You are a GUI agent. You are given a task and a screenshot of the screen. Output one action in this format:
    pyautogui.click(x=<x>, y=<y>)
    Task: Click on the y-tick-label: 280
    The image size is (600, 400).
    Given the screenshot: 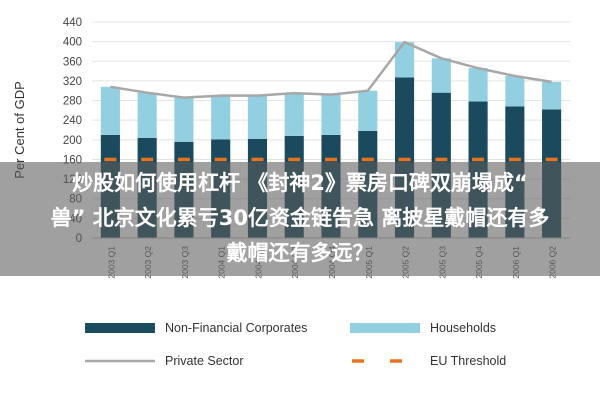 What is the action you would take?
    pyautogui.click(x=72, y=102)
    